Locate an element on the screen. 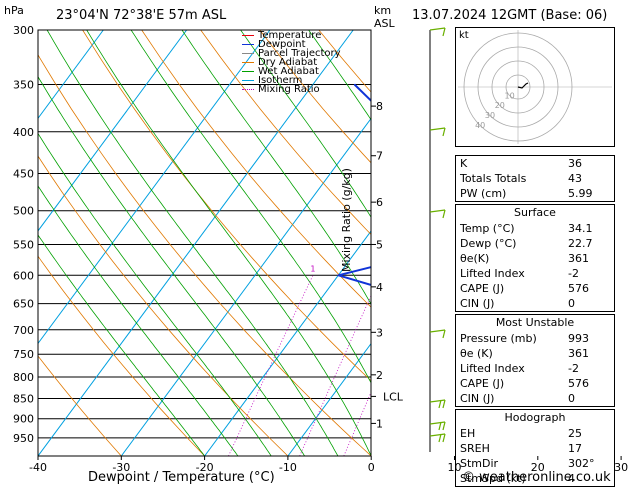 The height and width of the screenshot is (489, 629). legend-label: Mixing Ratio is located at coordinates (289, 89).